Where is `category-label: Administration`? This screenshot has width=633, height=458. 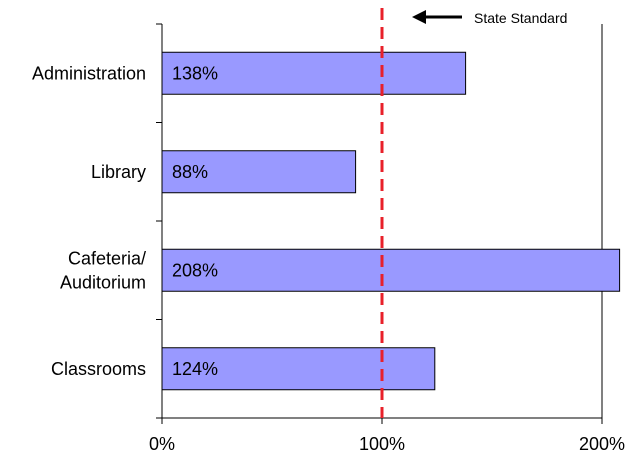 category-label: Administration is located at coordinates (89, 73).